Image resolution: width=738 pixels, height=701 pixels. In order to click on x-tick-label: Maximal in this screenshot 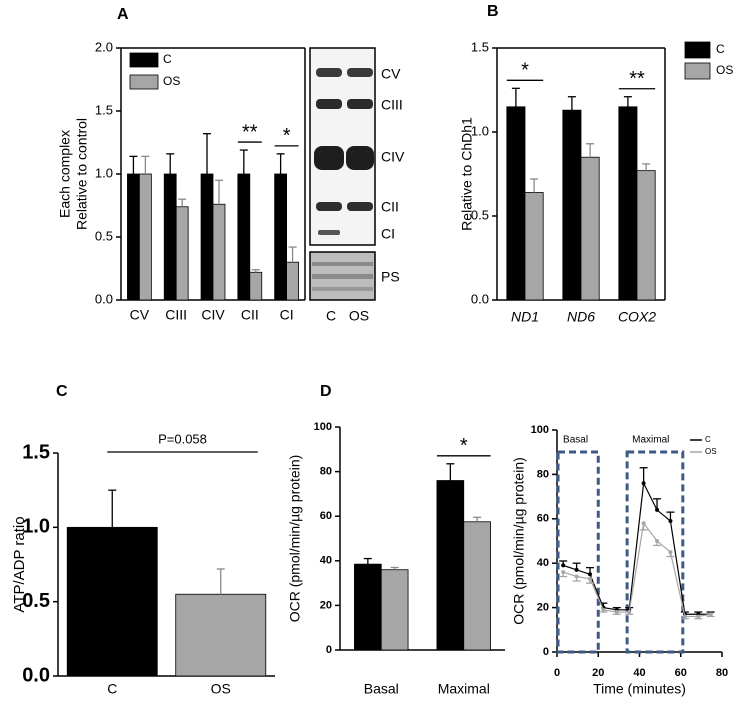, I will do `click(464, 689)`.